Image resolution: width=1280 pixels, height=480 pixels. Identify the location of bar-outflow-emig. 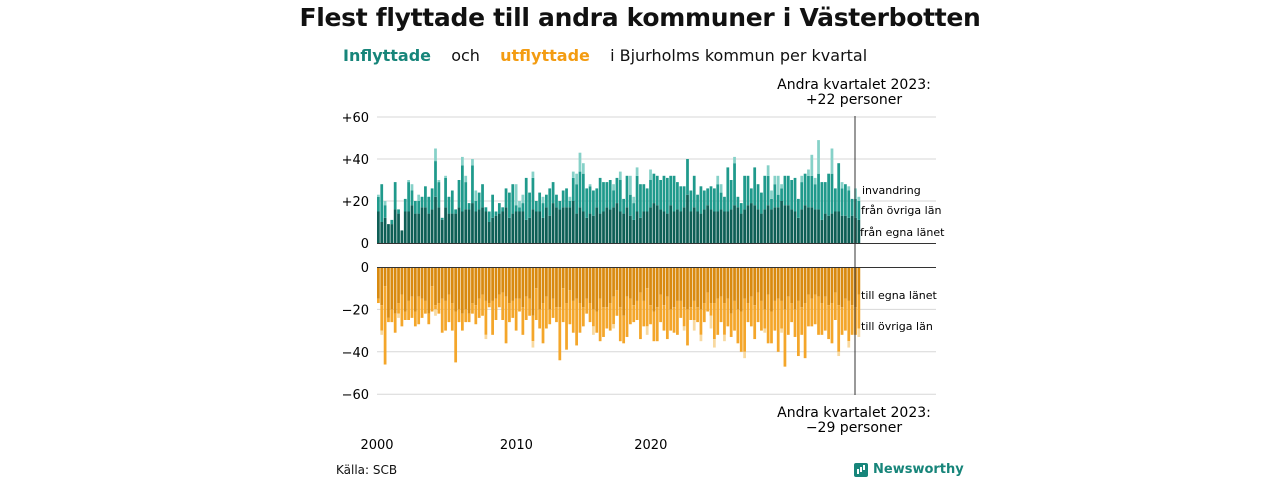
(859, 332).